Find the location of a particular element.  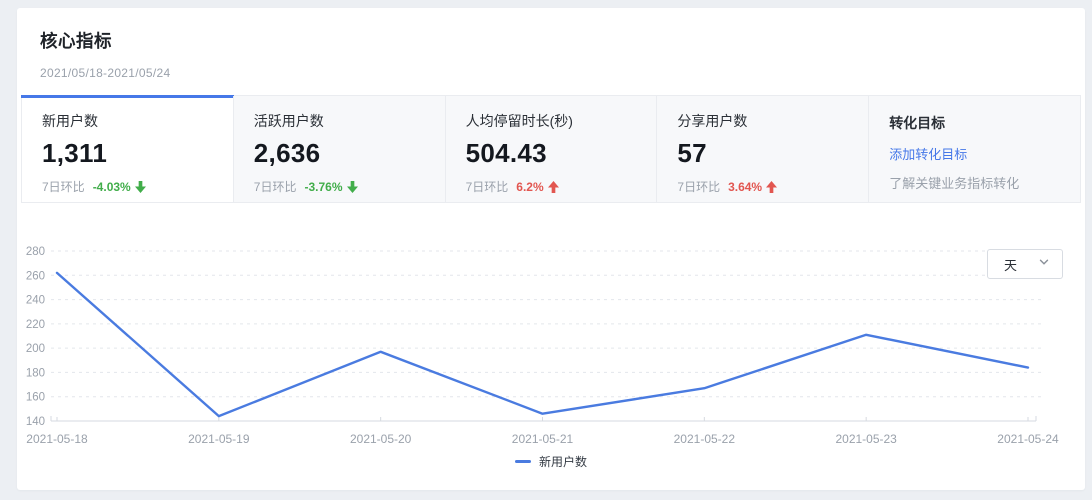

metric-card-new-users: 新用户数 1,311 7日环比 -4.03% is located at coordinates (127, 148).